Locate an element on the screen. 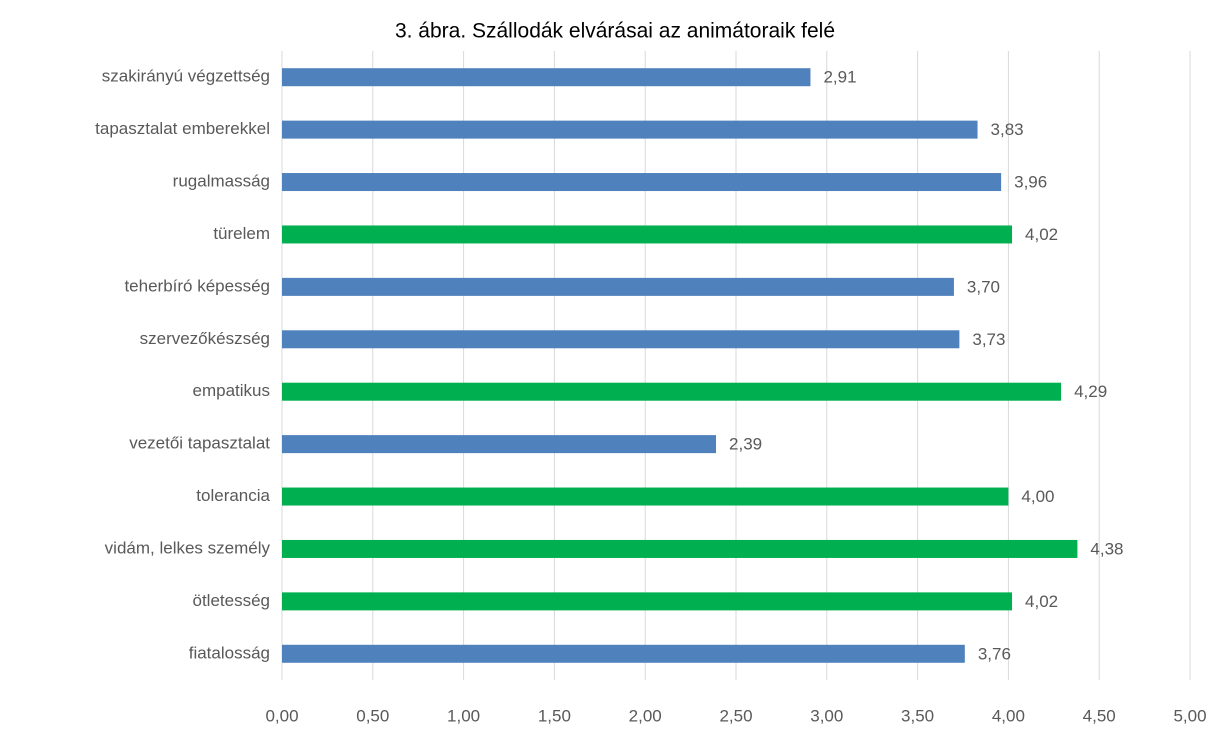  data-label: 4,38 is located at coordinates (1106, 548).